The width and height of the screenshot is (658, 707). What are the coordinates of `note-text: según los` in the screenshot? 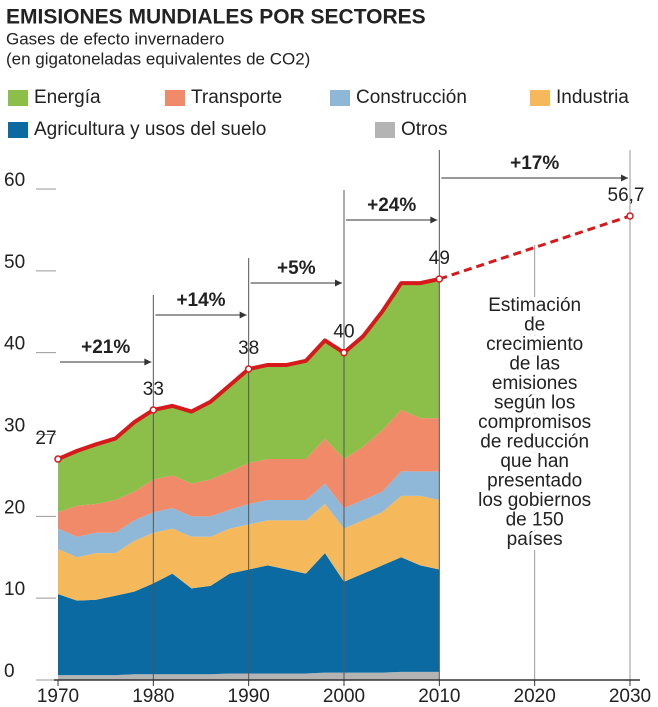 It's located at (534, 403).